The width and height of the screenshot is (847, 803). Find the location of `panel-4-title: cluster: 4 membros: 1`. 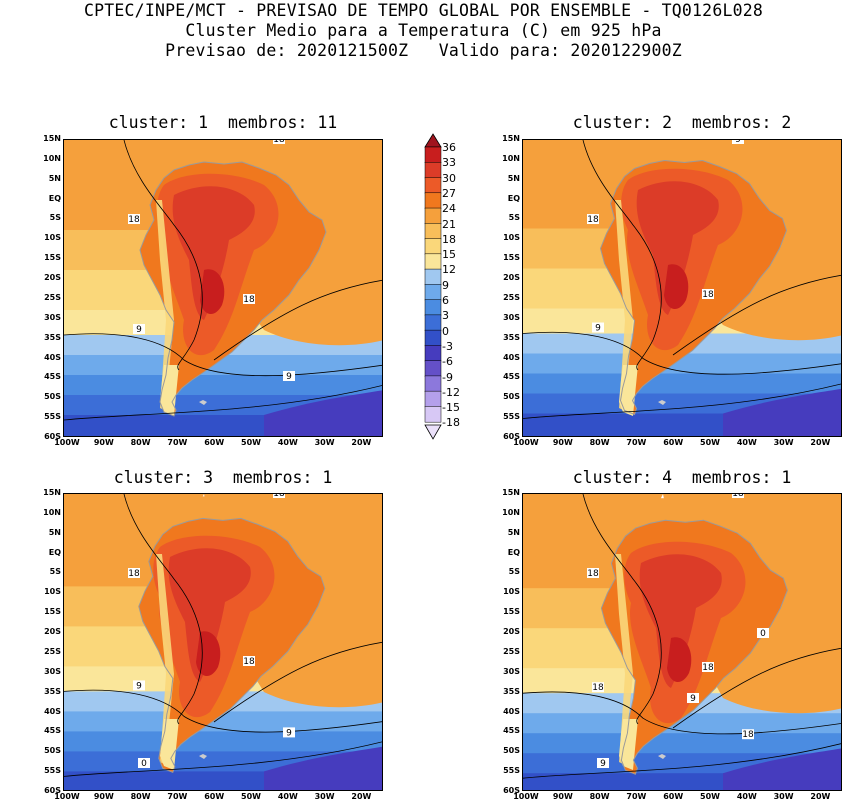

panel-4-title: cluster: 4 membros: 1 is located at coordinates (682, 477).